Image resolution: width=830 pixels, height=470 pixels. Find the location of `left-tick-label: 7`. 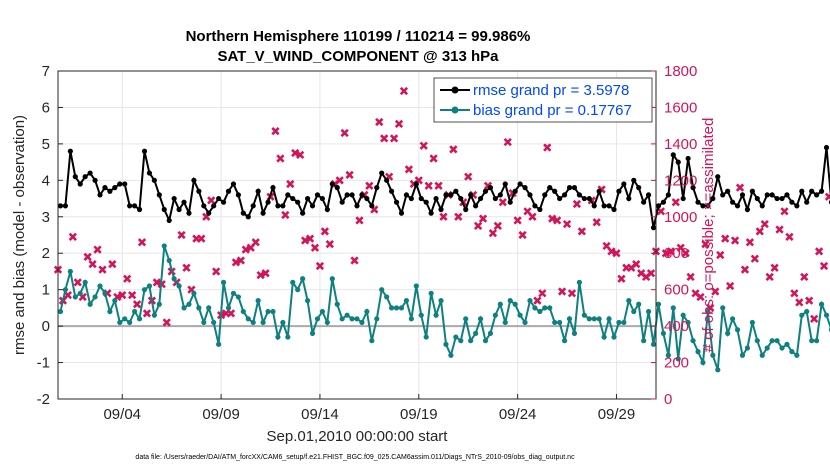

left-tick-label: 7 is located at coordinates (46, 71).